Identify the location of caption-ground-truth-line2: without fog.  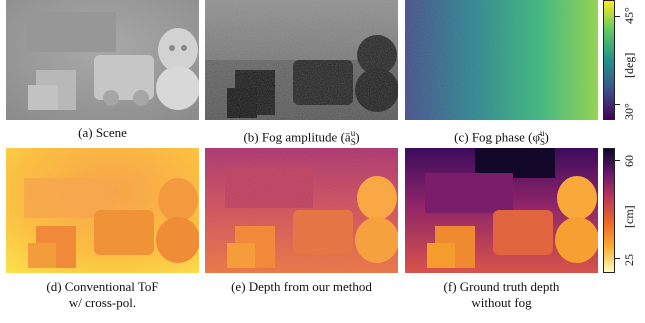
(501, 302).